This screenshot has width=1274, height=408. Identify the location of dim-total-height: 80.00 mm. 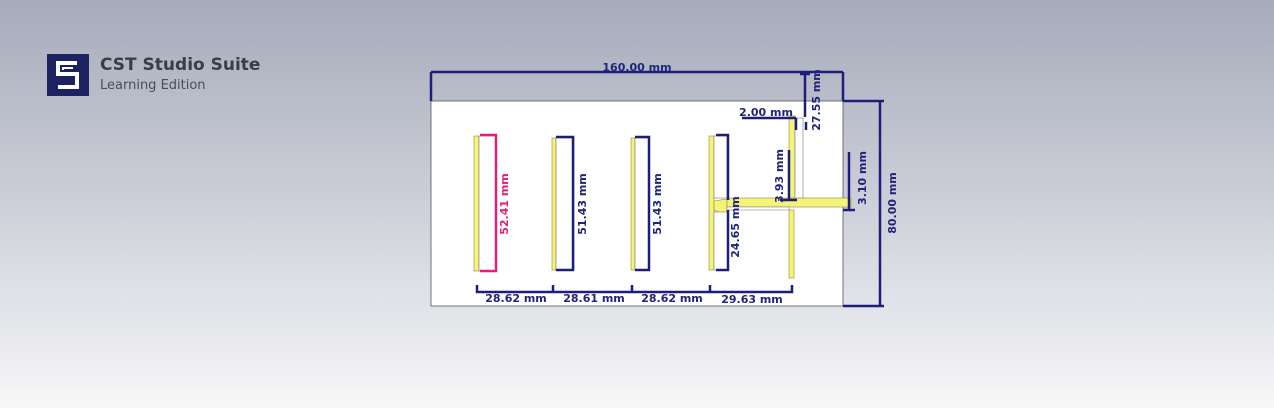
(892, 203).